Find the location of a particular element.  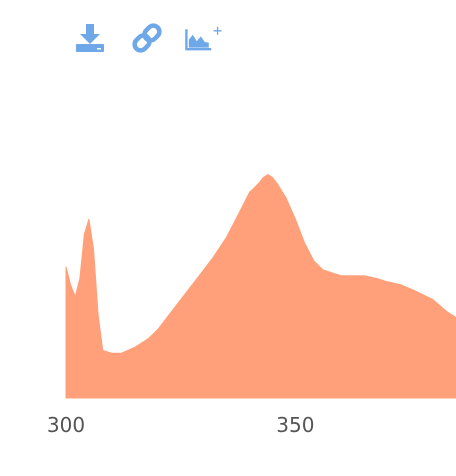

x-tick-label-0: 300 is located at coordinates (66, 425).